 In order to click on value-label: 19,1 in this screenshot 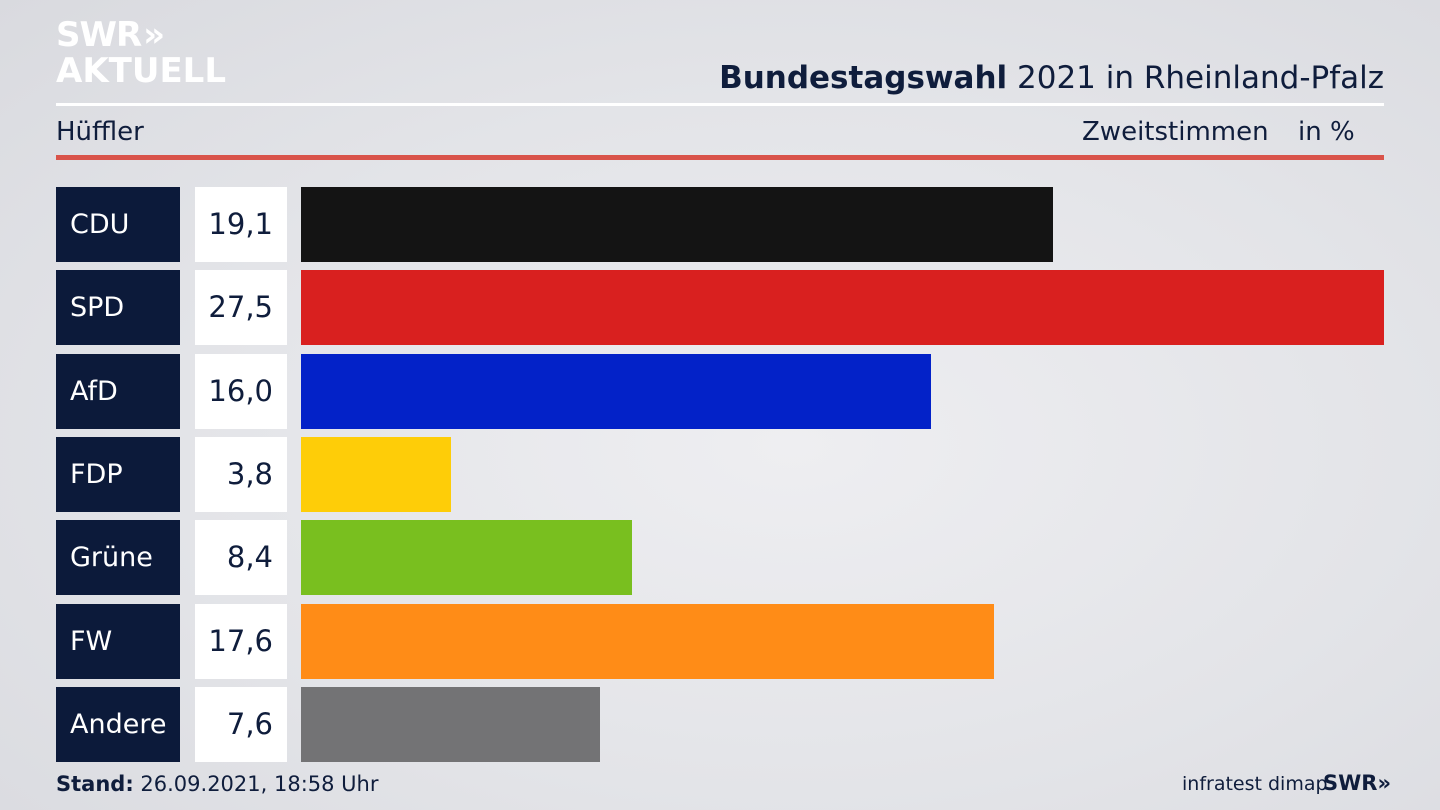, I will do `click(241, 224)`.